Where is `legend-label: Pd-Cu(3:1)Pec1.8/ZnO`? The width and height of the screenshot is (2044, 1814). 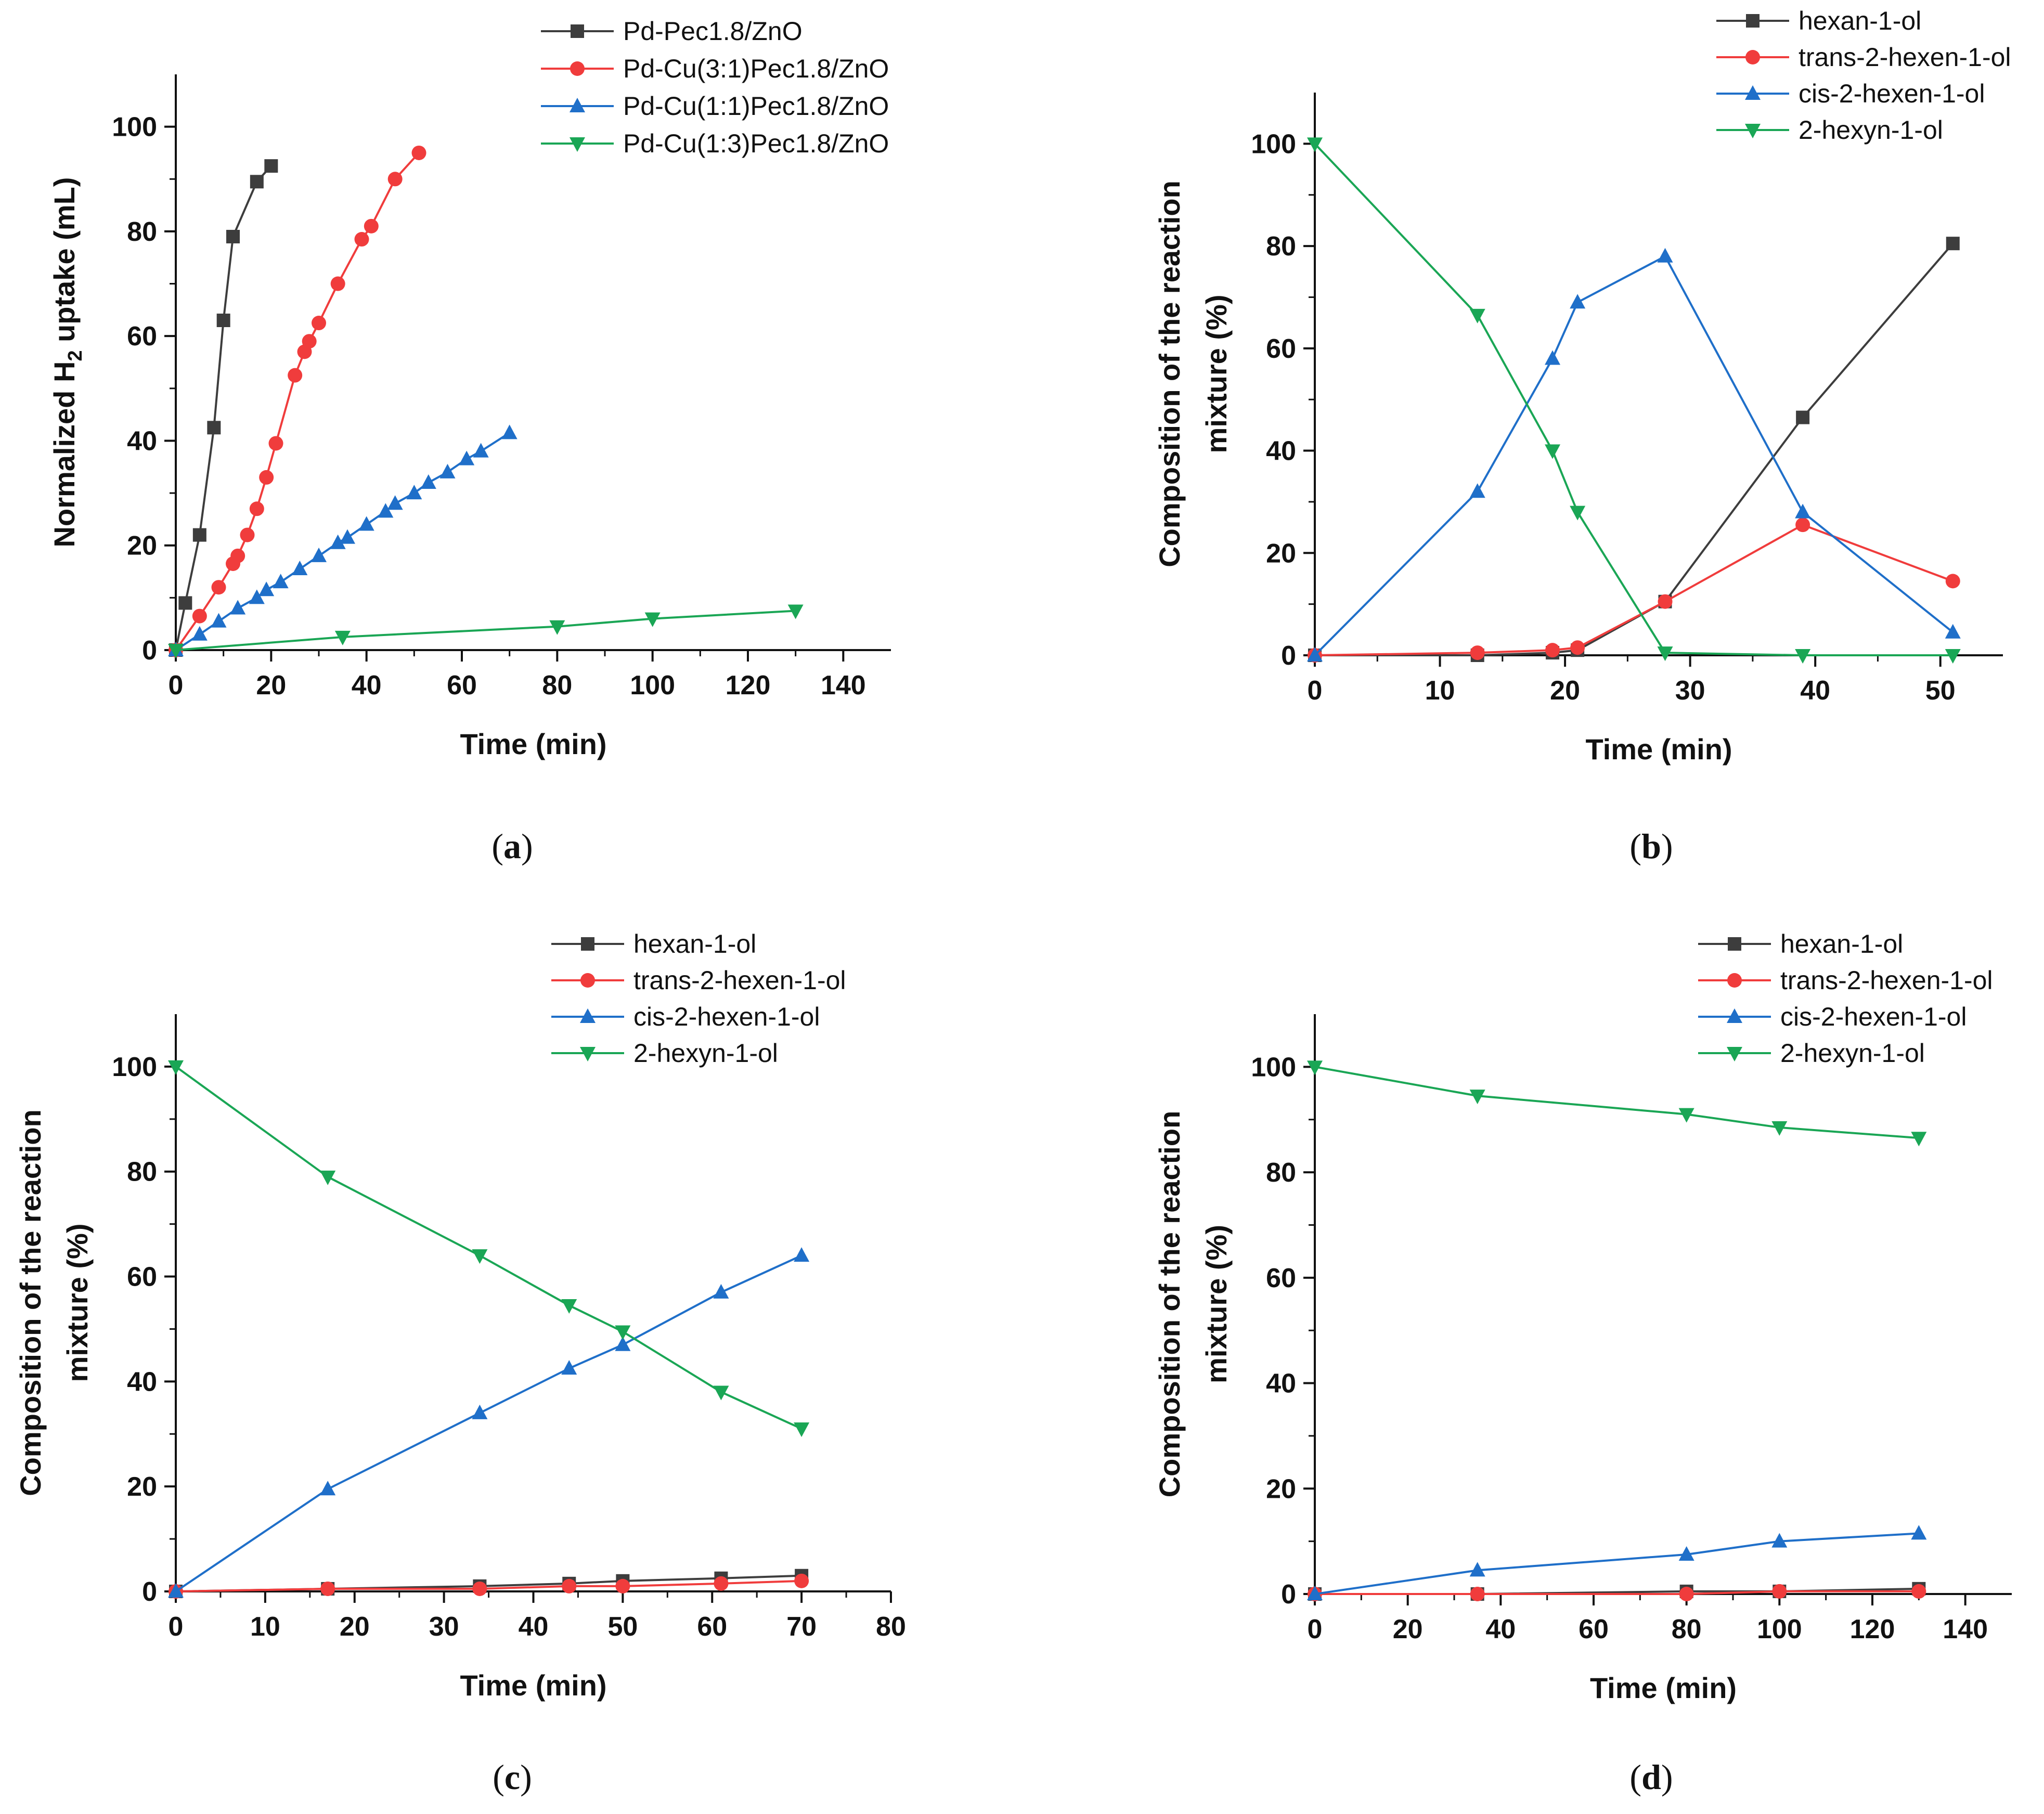
legend-label: Pd-Cu(3:1)Pec1.8/ZnO is located at coordinates (756, 68).